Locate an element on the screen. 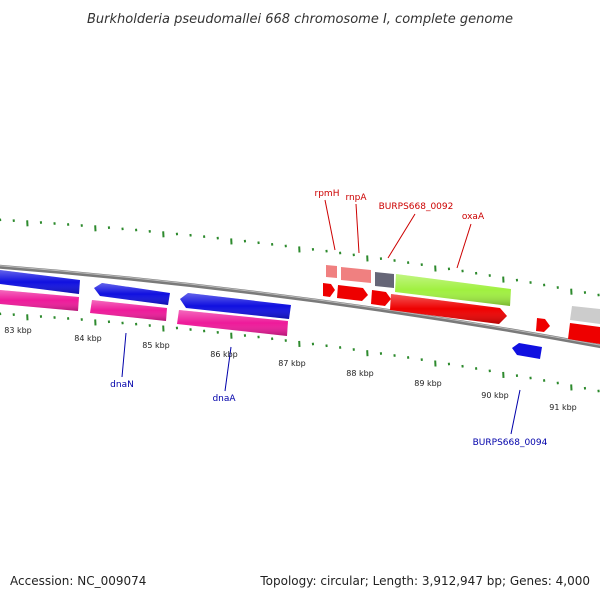 The height and width of the screenshot is (600, 600). scale-label: 91 kbp is located at coordinates (563, 407).